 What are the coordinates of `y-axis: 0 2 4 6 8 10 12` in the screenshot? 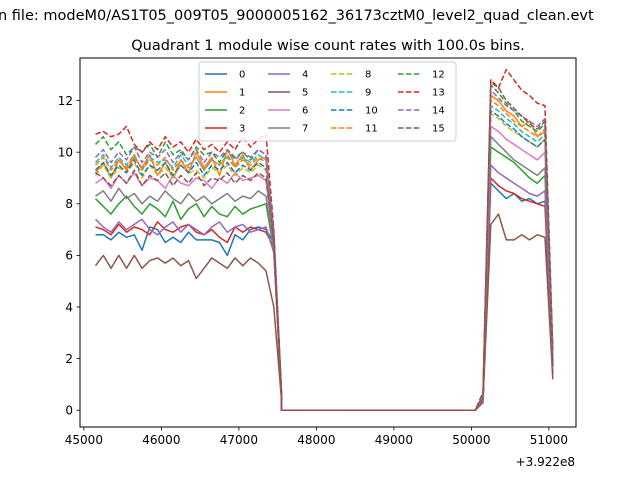 It's located at (69, 256).